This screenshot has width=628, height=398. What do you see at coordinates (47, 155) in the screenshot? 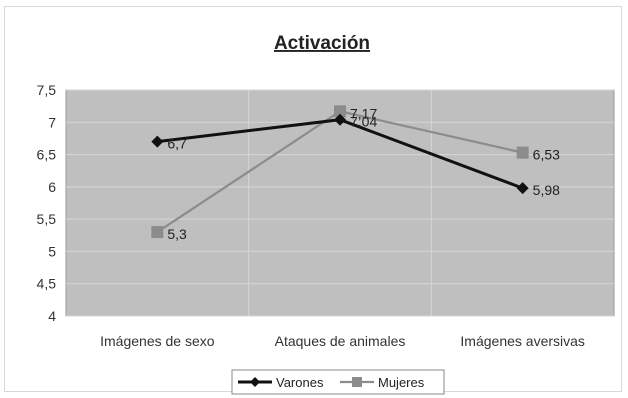
I see `y-tick-label: 6,5` at bounding box center [47, 155].